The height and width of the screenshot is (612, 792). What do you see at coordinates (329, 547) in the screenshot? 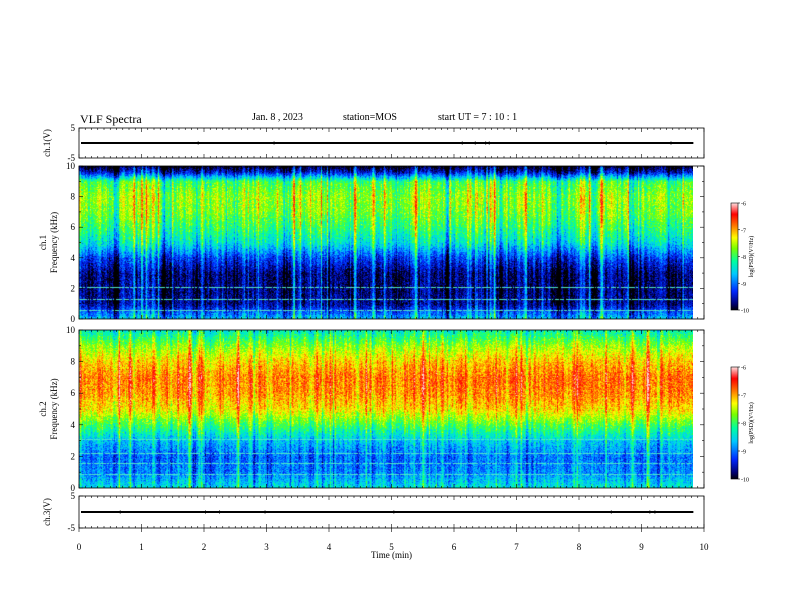
I see `x-tick-label: 4` at bounding box center [329, 547].